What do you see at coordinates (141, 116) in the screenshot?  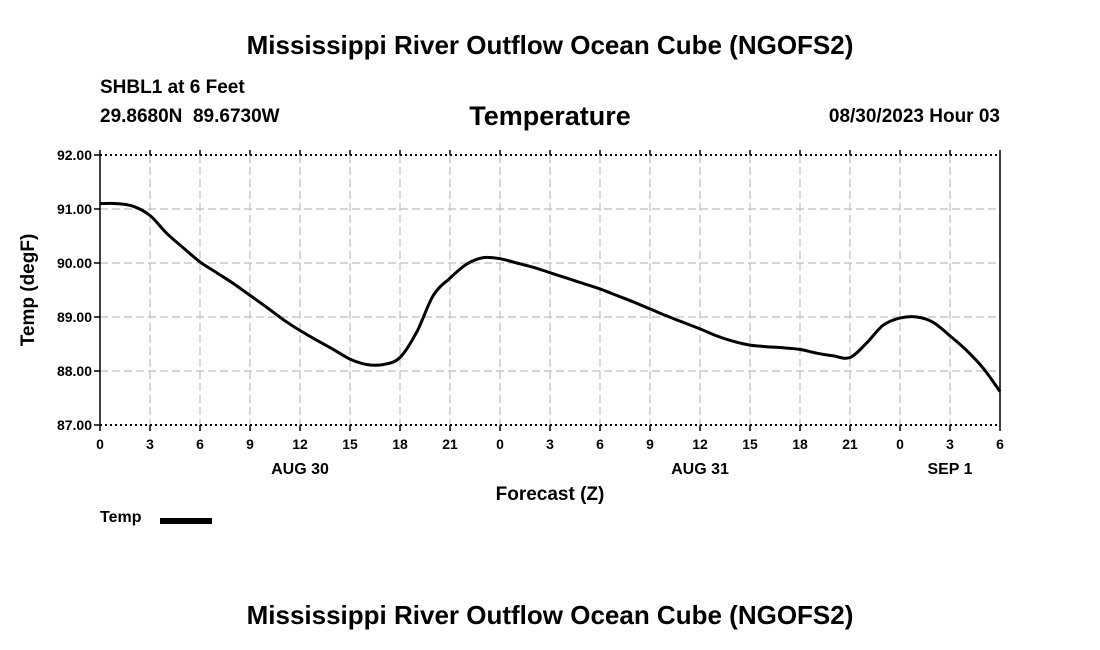 I see `latitude: 29.8680N` at bounding box center [141, 116].